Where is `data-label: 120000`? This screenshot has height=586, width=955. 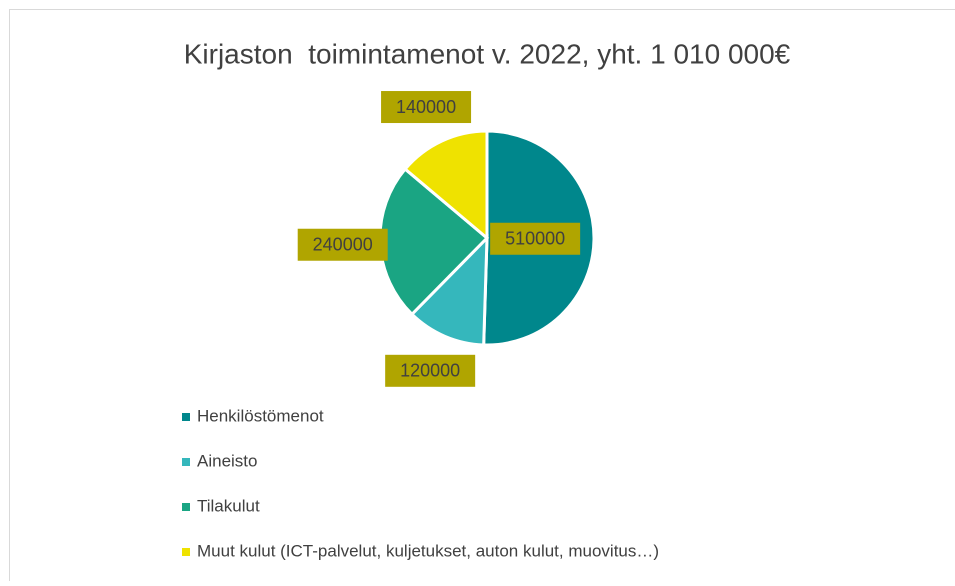
data-label: 120000 is located at coordinates (430, 371).